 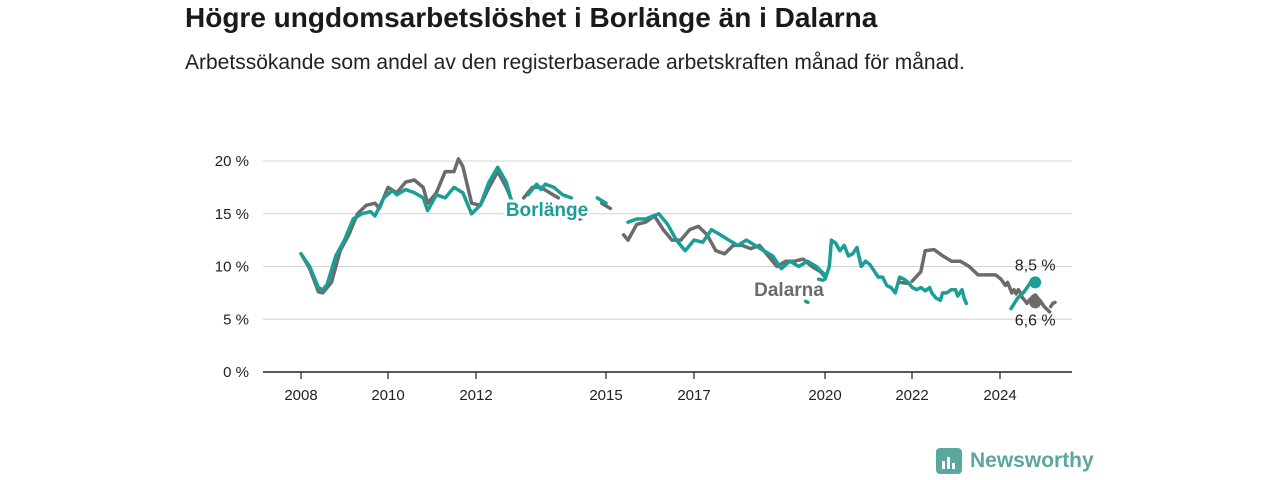 What do you see at coordinates (475, 395) in the screenshot?
I see `x-tick-label: 2012` at bounding box center [475, 395].